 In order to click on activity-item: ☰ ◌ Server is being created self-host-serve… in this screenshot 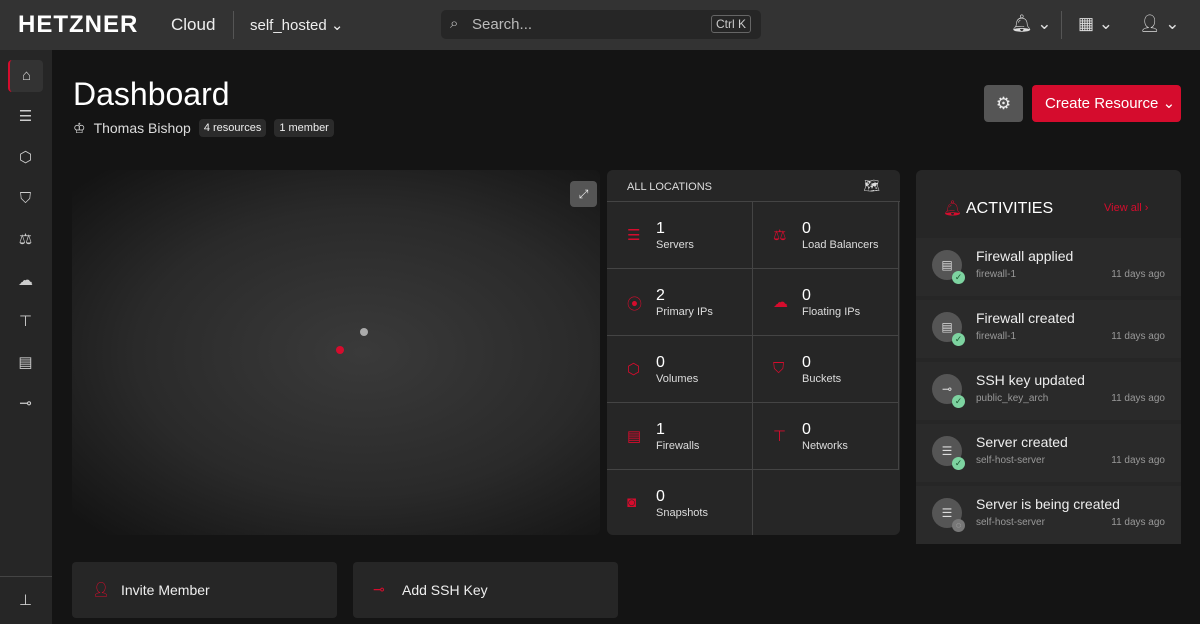, I will do `click(1048, 515)`.